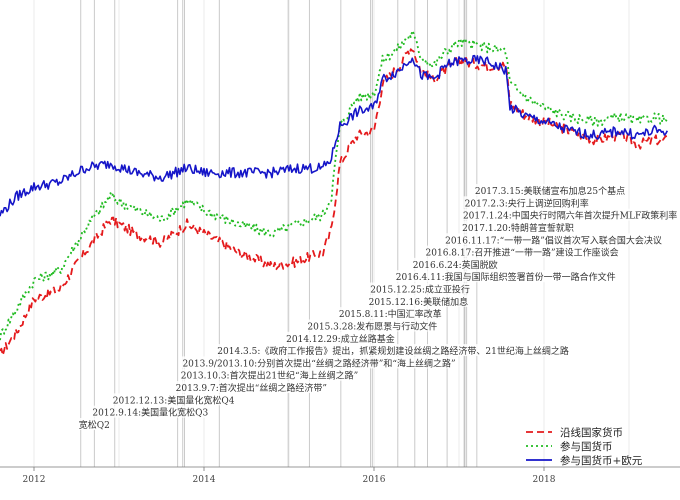 This screenshot has height=500, width=680. I want to click on event-label: 2015.12.16:美联储加息, so click(419, 302).